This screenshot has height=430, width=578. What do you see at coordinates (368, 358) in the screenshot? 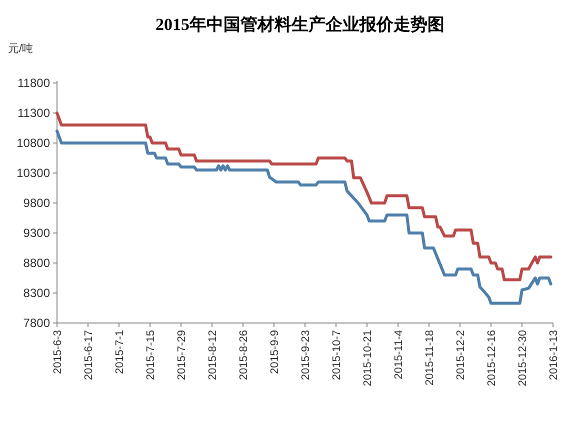
I see `xtick: 2015-10-21` at bounding box center [368, 358].